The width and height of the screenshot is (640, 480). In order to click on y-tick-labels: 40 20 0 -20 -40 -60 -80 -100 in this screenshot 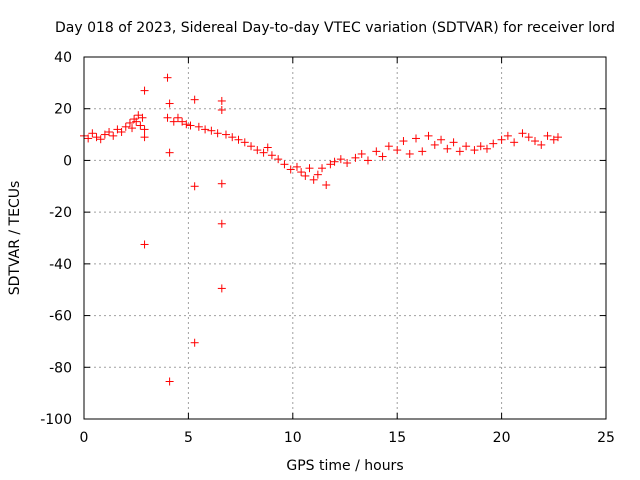, I will do `click(56, 239)`.